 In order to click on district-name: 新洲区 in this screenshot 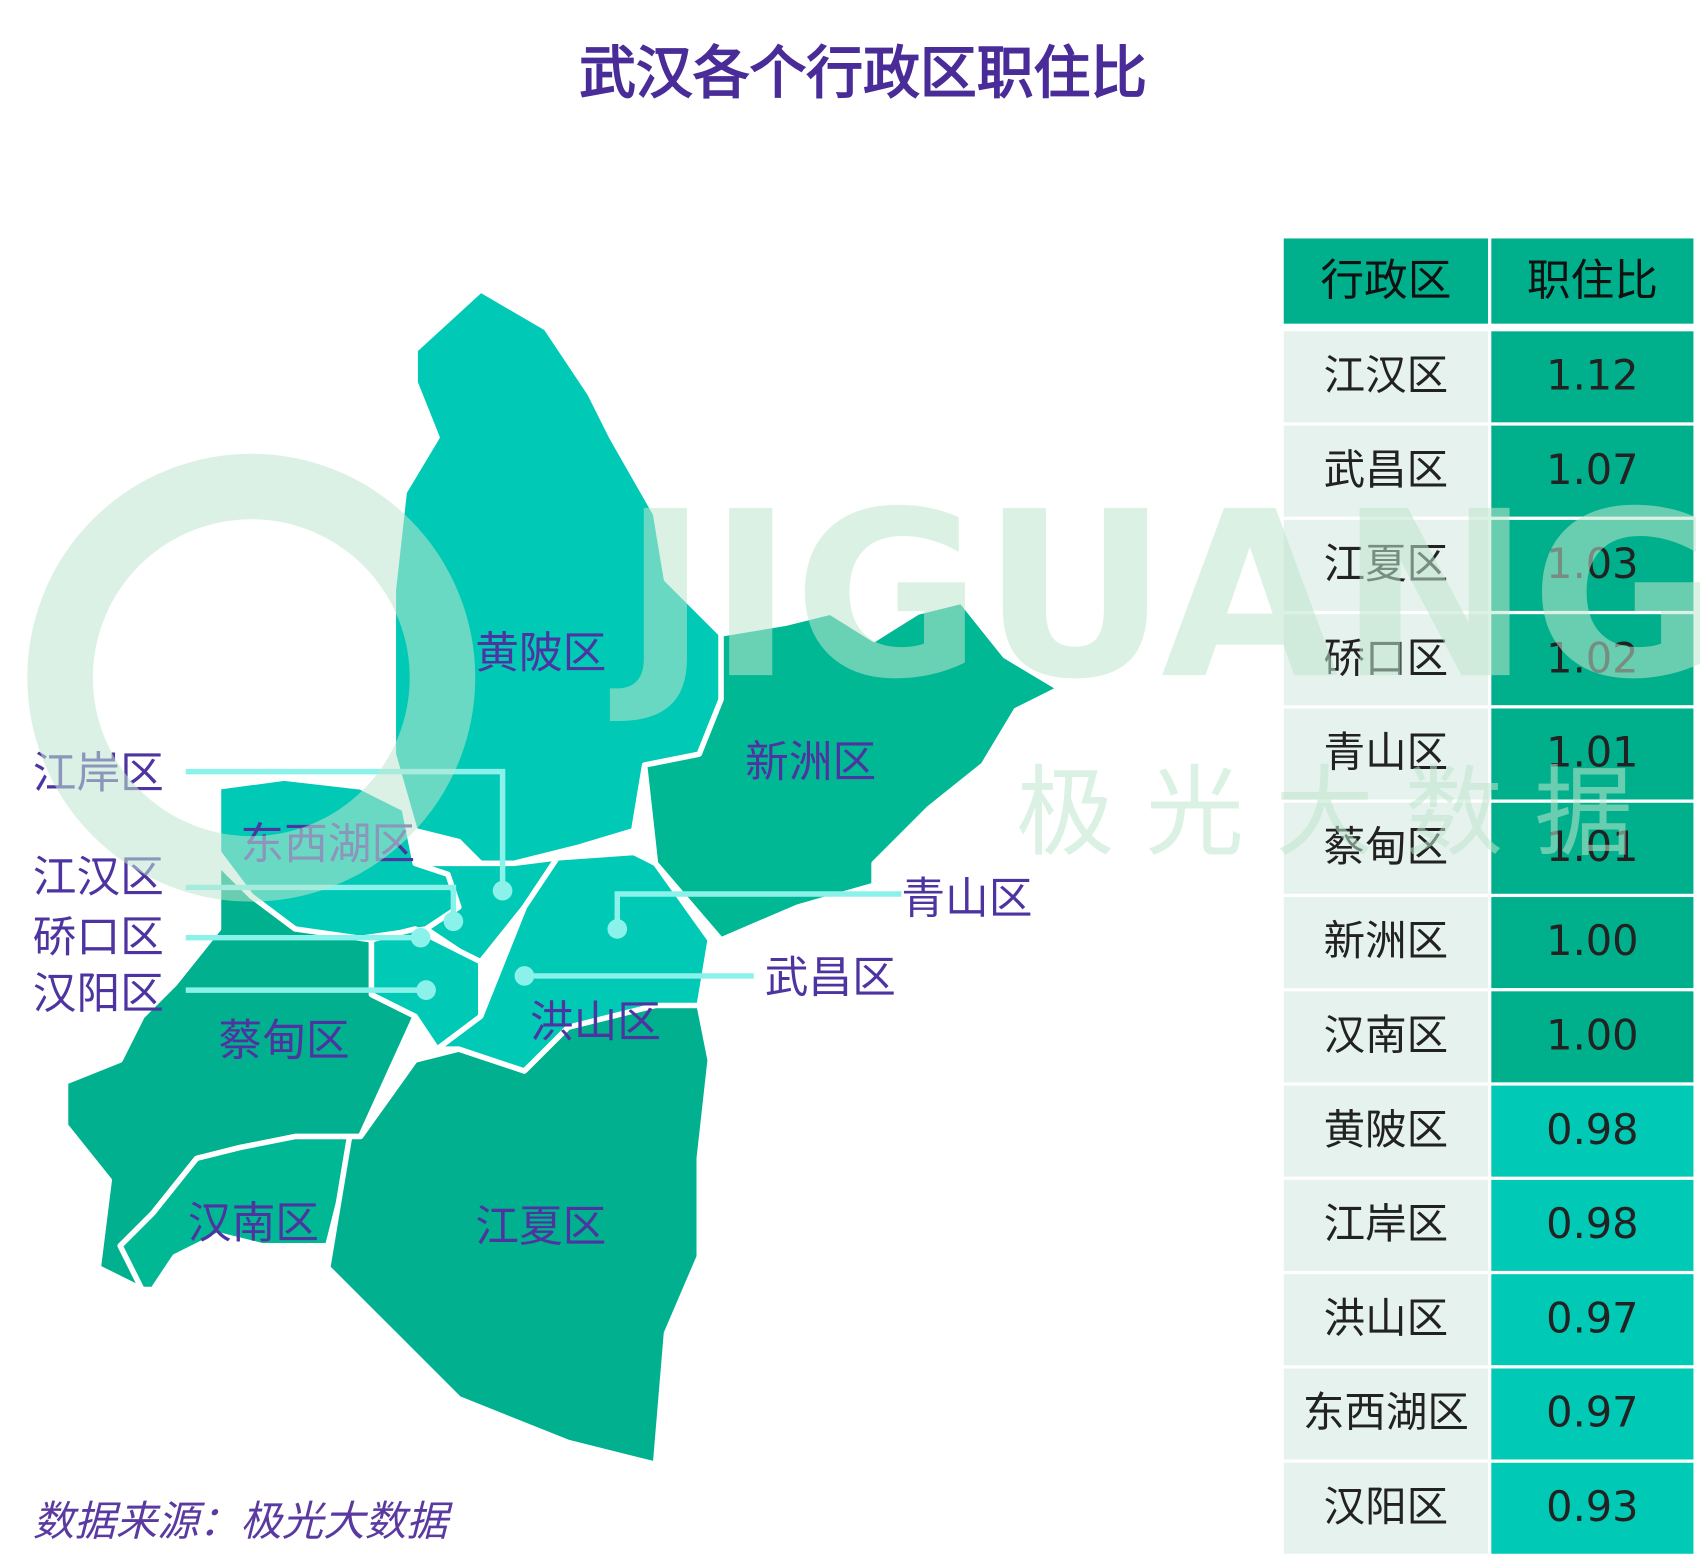, I will do `click(1386, 940)`.